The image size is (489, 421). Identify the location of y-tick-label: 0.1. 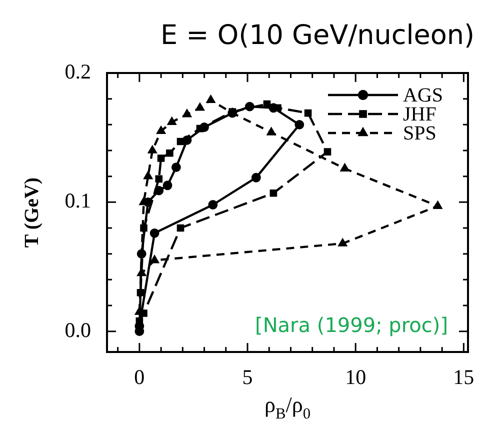
(77, 200).